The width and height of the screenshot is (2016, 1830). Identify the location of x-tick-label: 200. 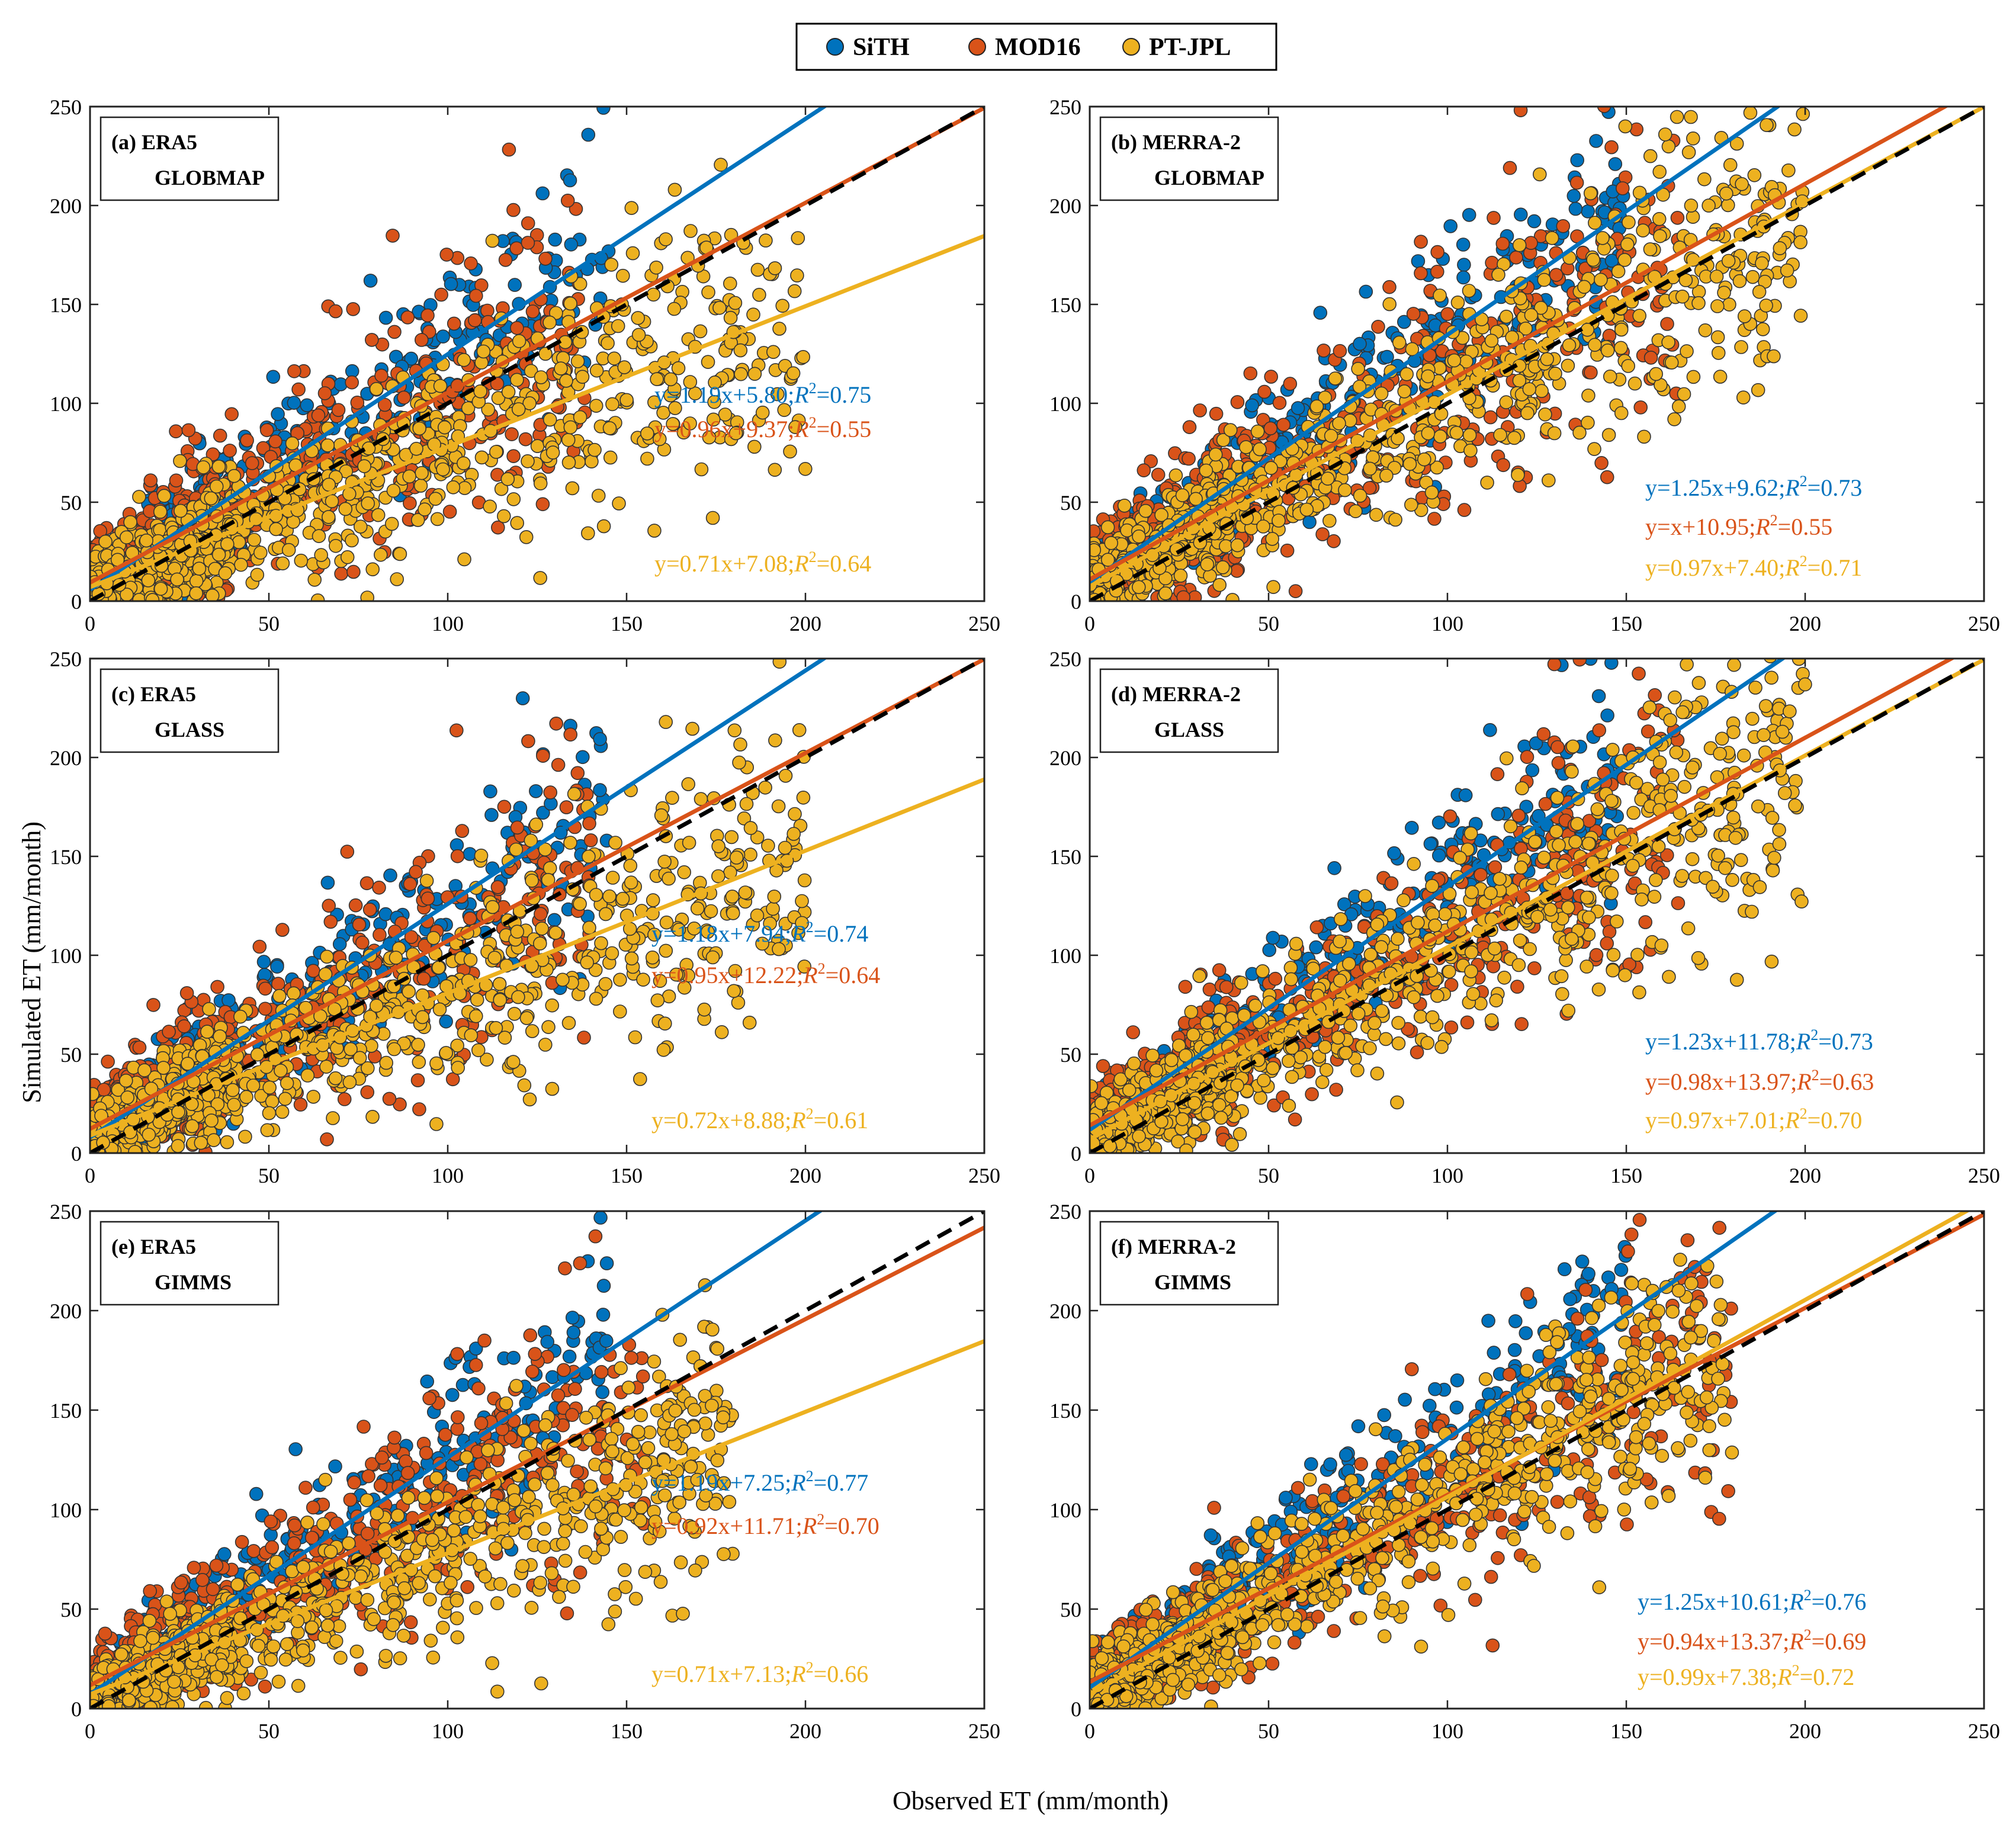
(1805, 623).